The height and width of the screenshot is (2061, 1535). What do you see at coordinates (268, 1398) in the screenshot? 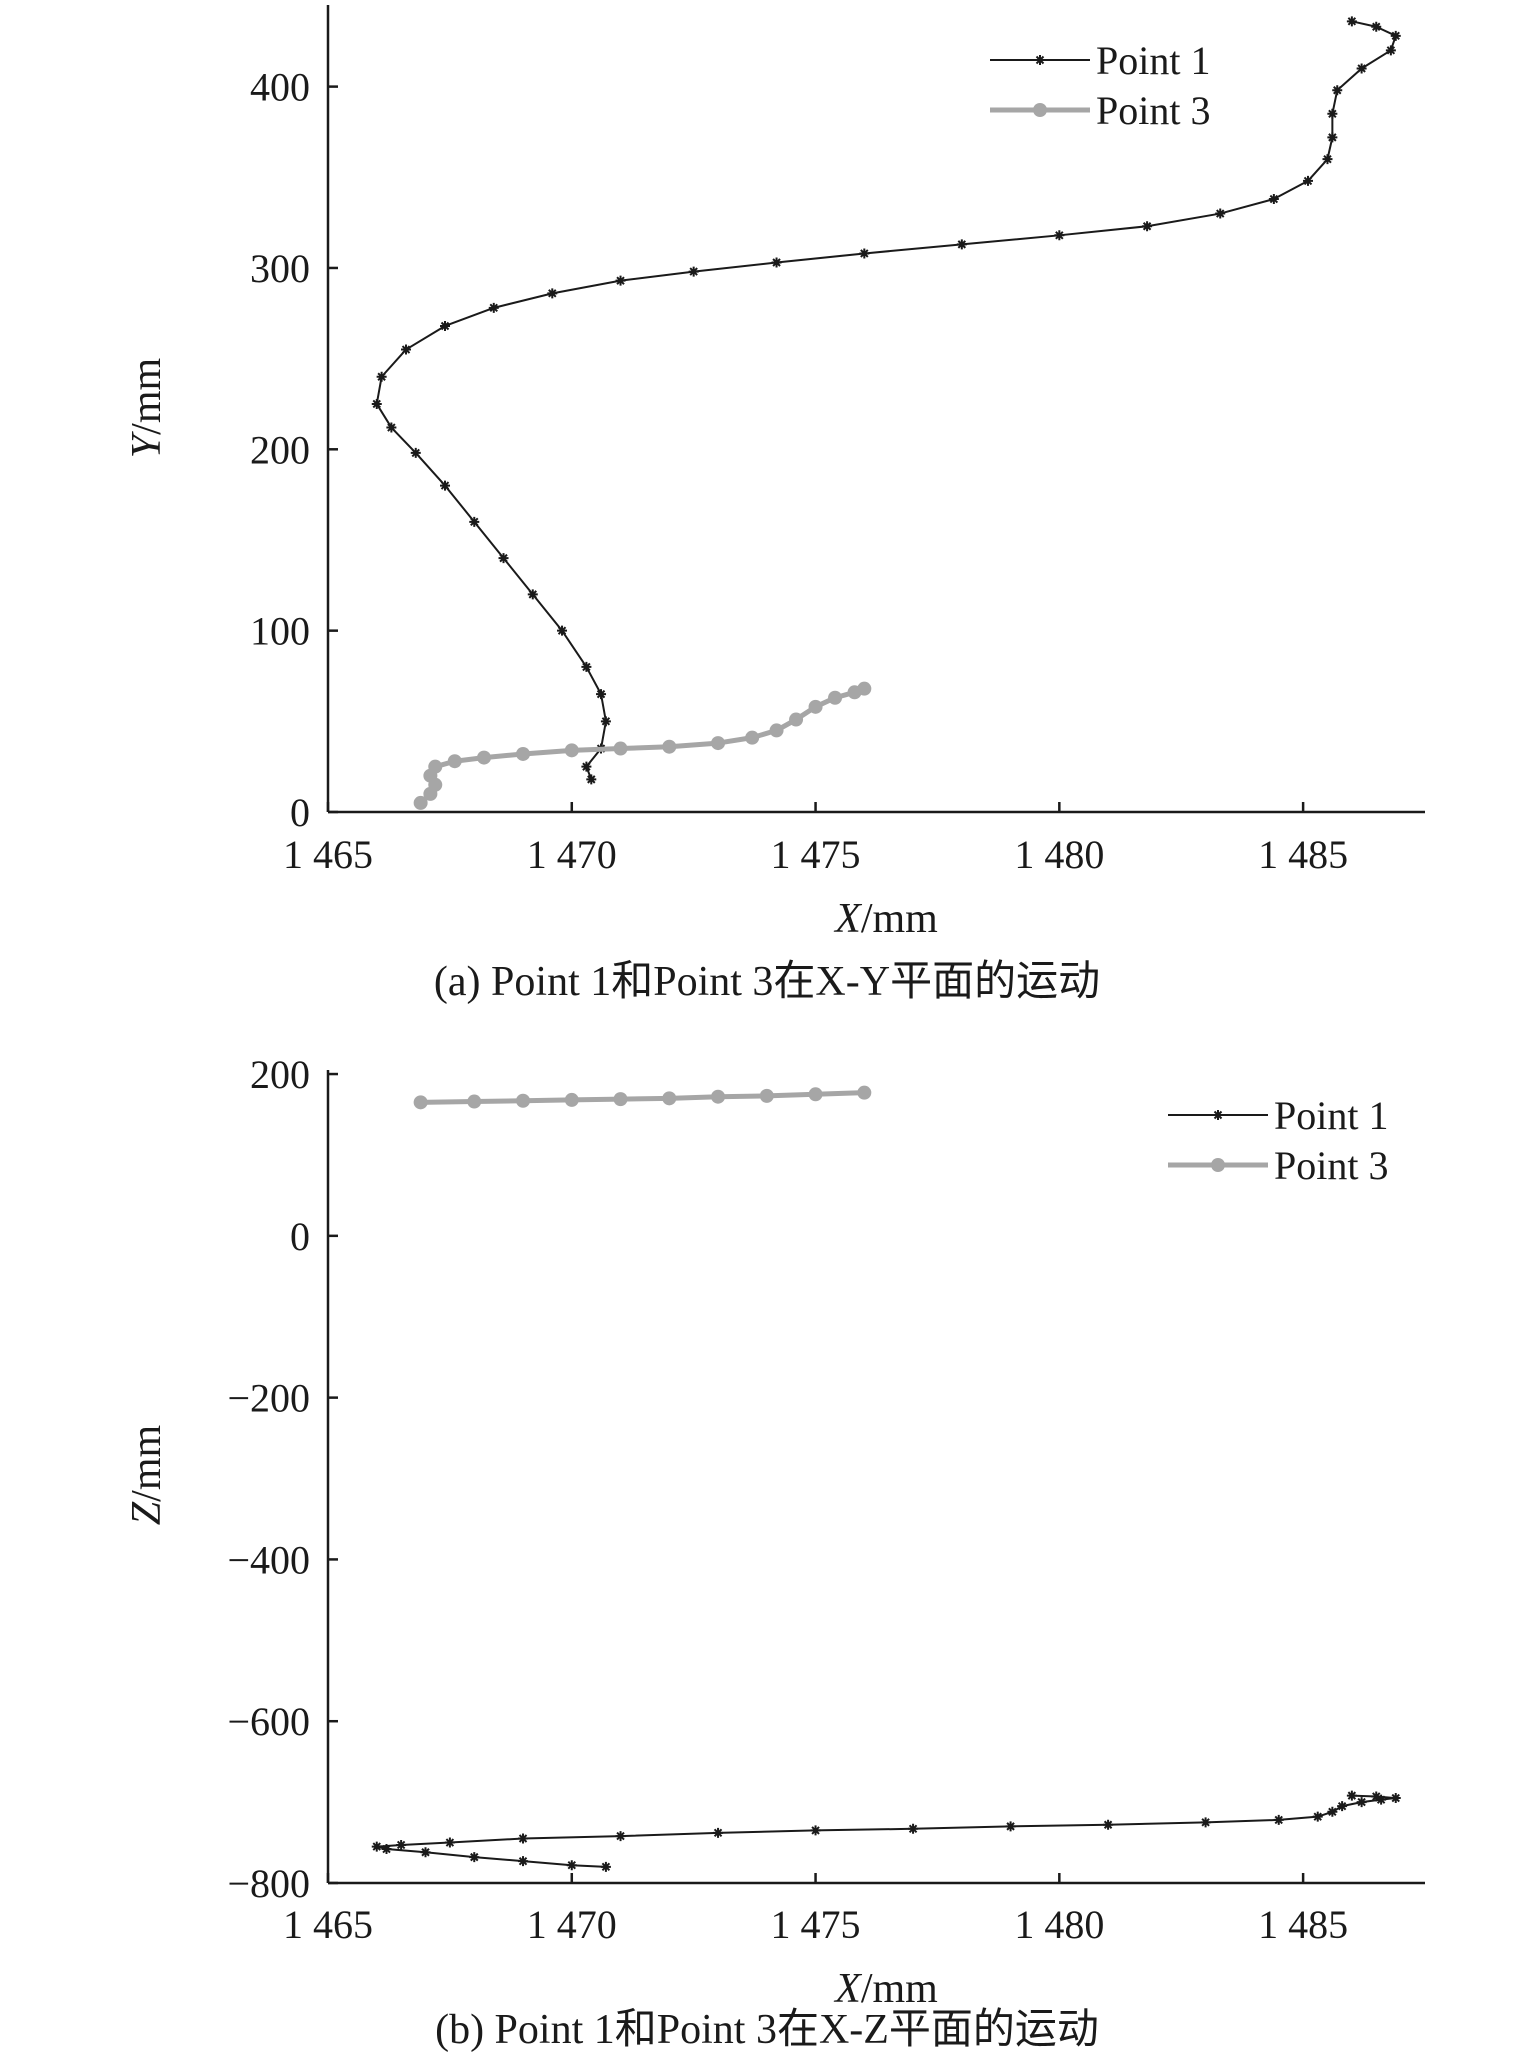
I see `y-tick-label: −200` at bounding box center [268, 1398].